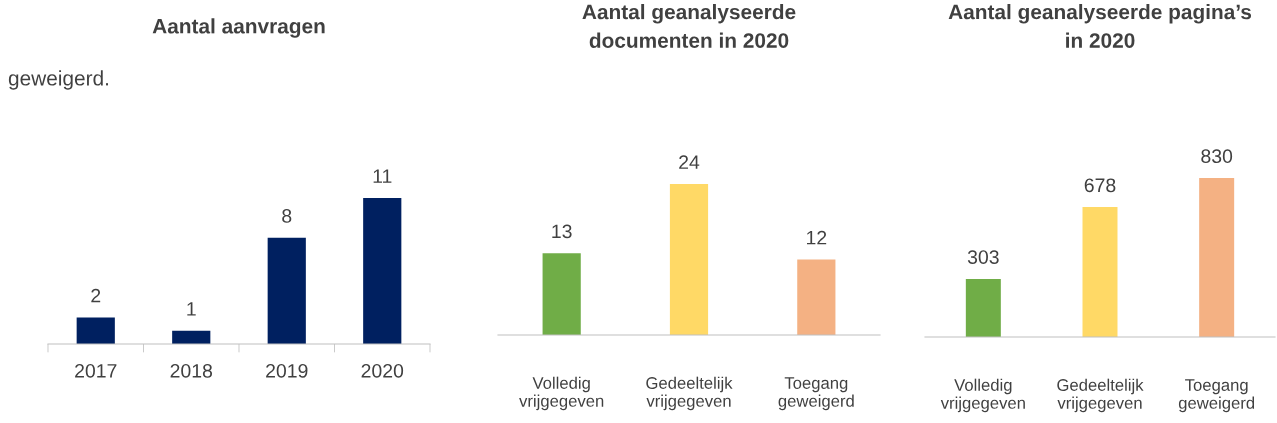  What do you see at coordinates (382, 370) in the screenshot?
I see `x-tick-label: 2020` at bounding box center [382, 370].